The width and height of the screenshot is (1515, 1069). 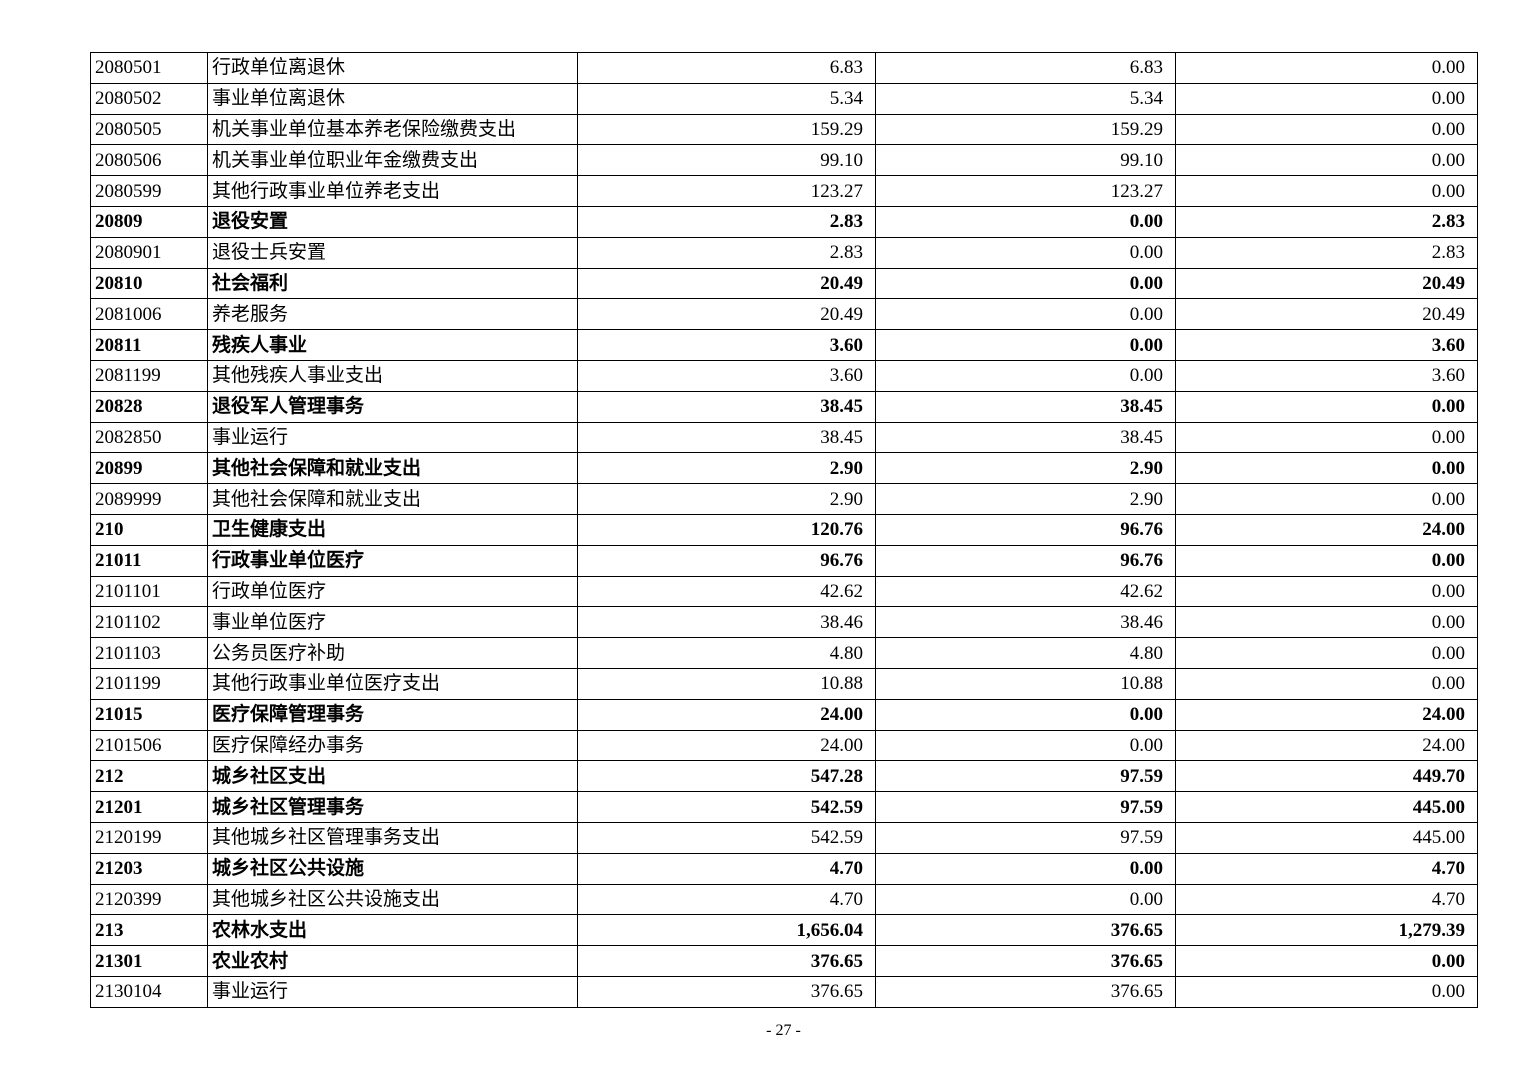 I want to click on cell-item-name: 事业运行, so click(x=392, y=991).